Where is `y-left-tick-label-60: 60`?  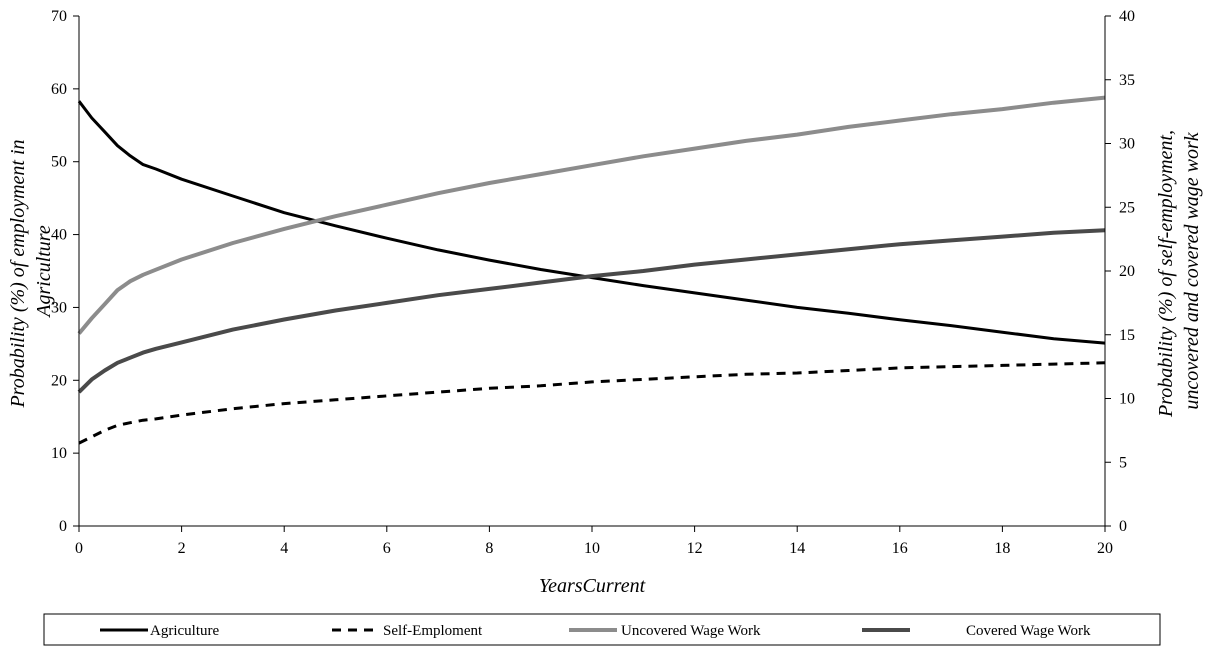
y-left-tick-label-60: 60 is located at coordinates (59, 89).